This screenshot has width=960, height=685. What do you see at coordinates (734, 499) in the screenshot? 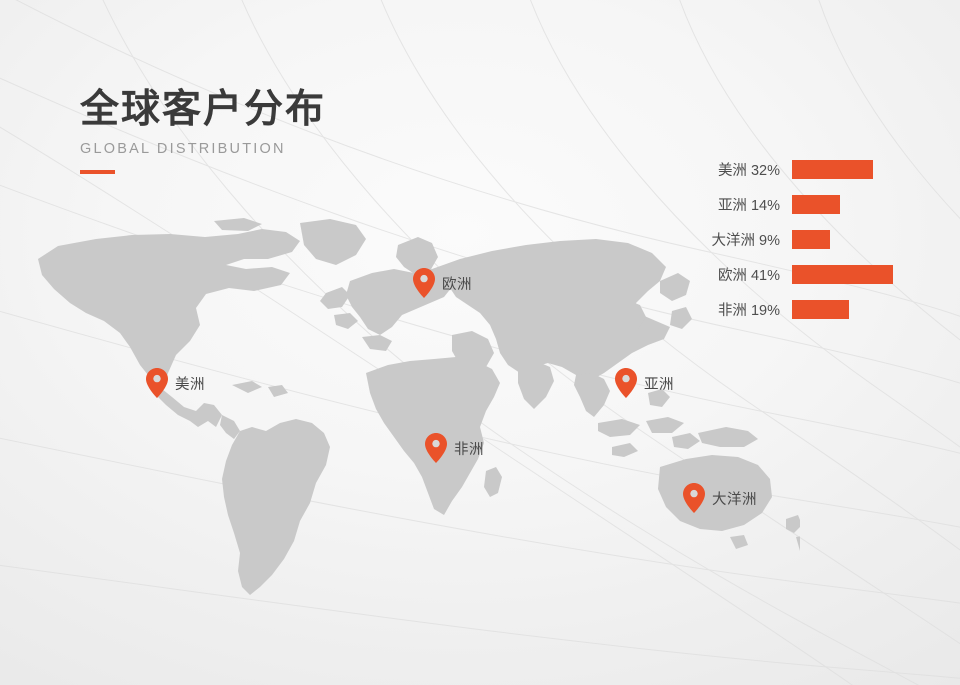
I see `map-pin-label: 大洋洲` at bounding box center [734, 499].